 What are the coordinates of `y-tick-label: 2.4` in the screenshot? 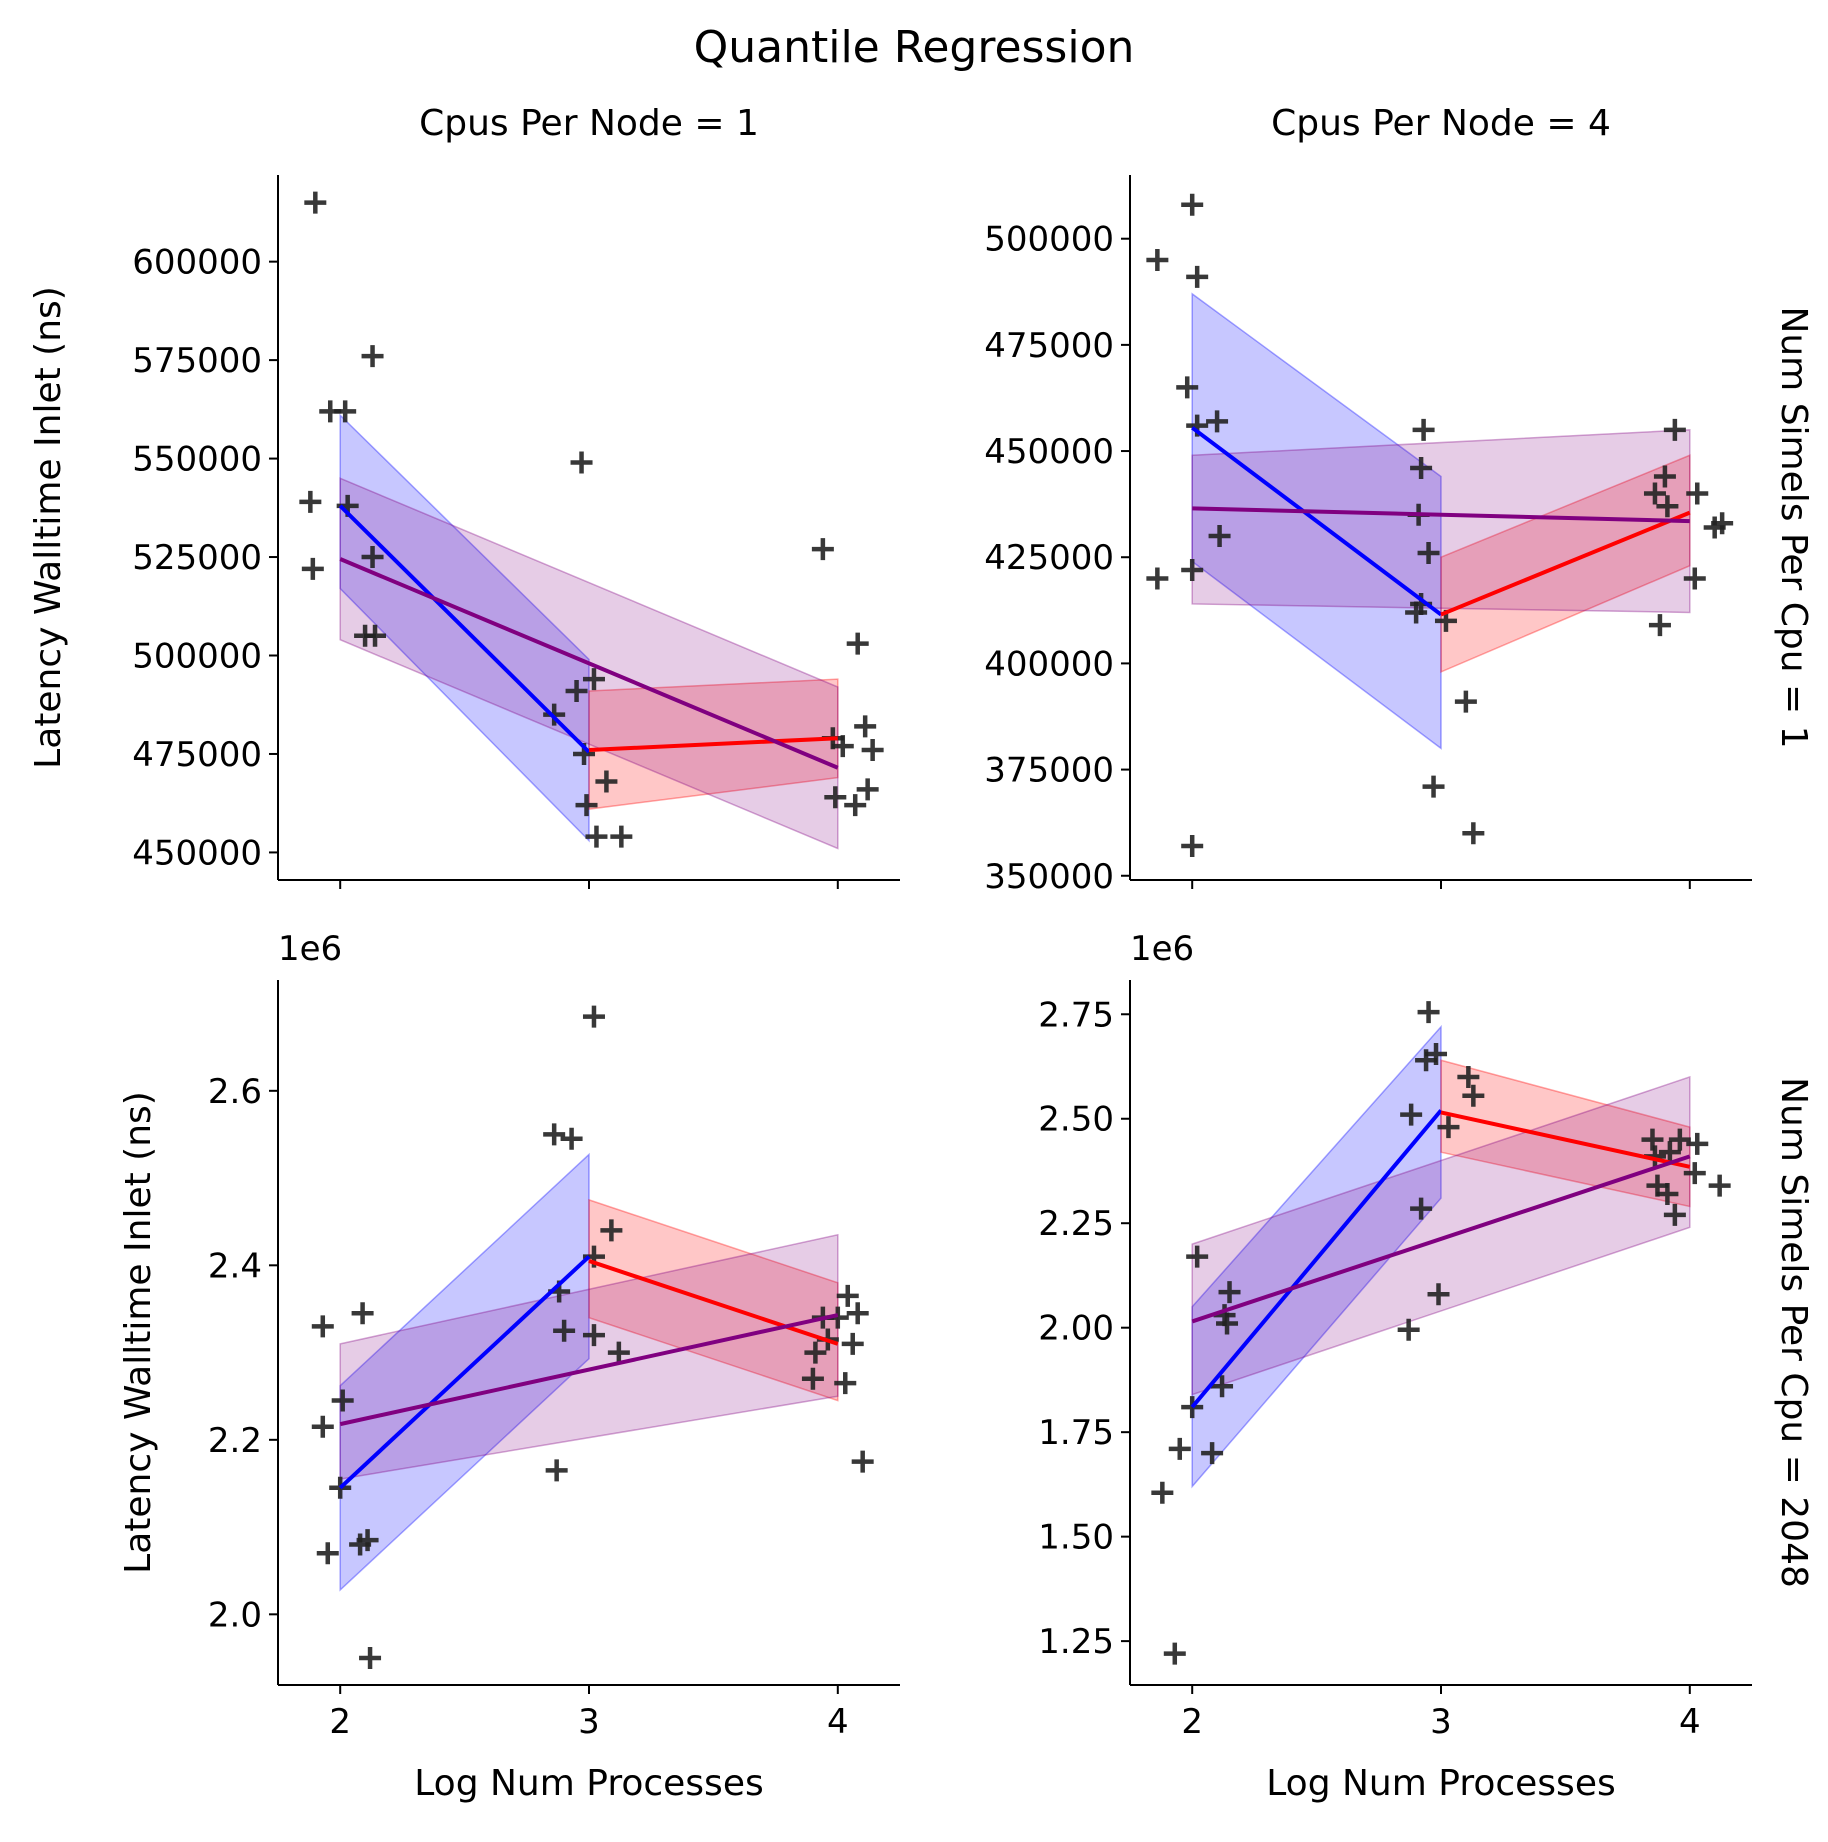 It's located at (235, 1266).